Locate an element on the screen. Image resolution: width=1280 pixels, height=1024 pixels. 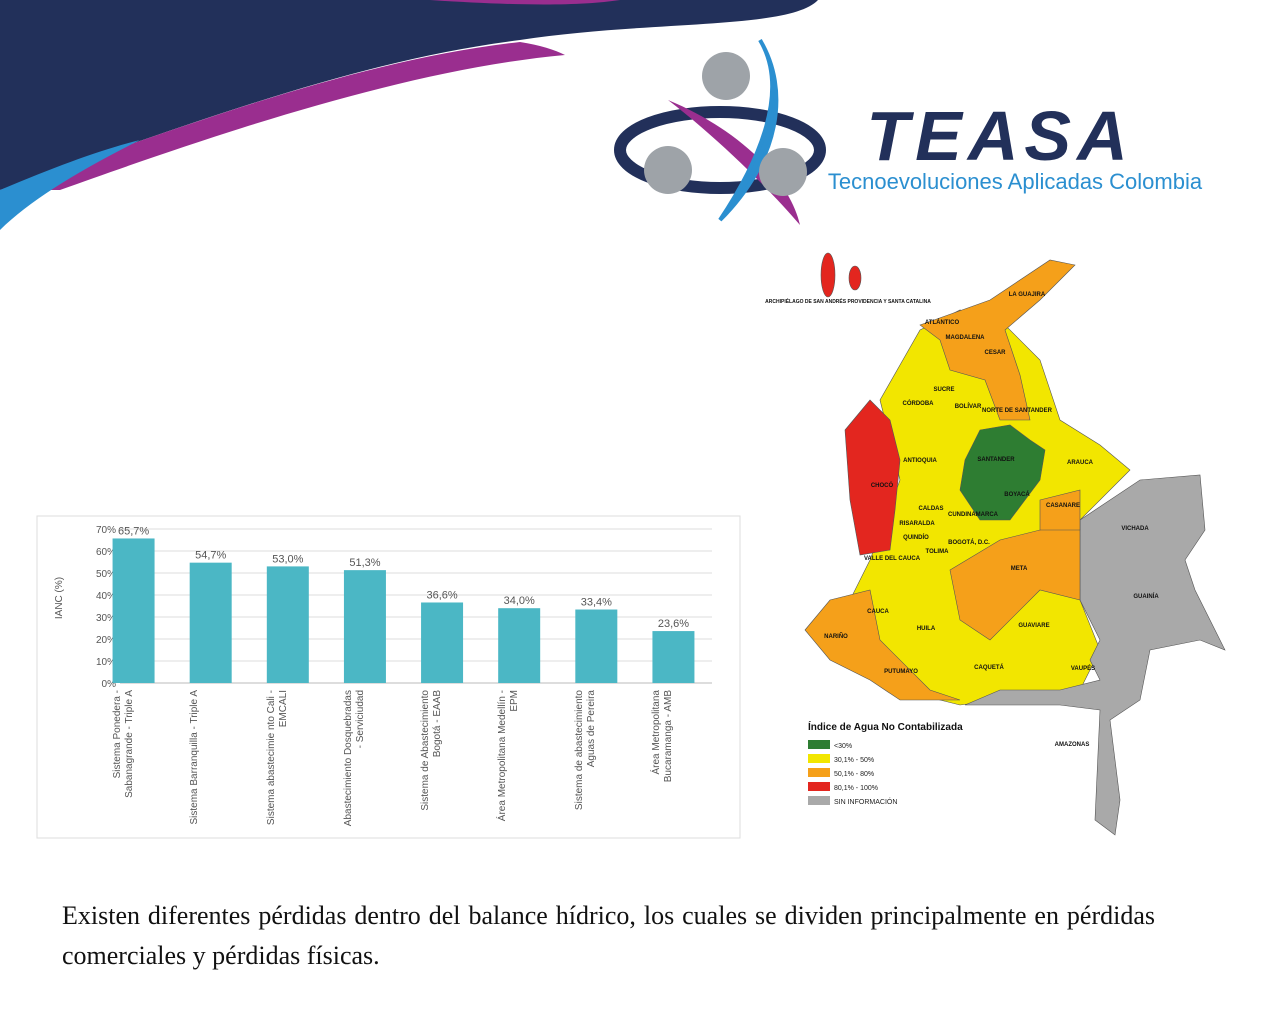
value-label: 53,0% is located at coordinates (287, 559).